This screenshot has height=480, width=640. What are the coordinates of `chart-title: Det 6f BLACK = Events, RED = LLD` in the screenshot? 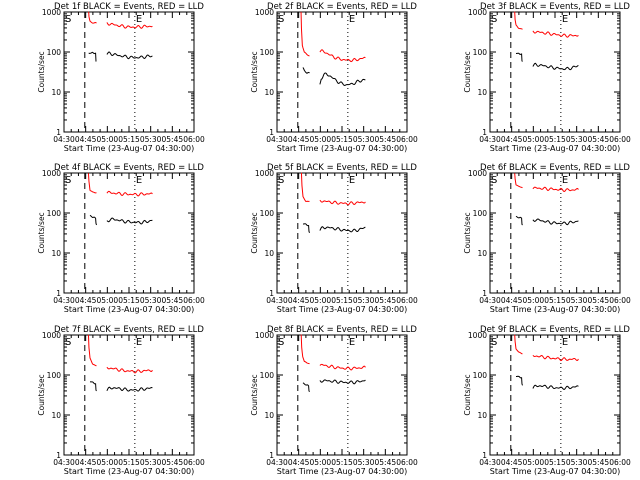 It's located at (555, 168).